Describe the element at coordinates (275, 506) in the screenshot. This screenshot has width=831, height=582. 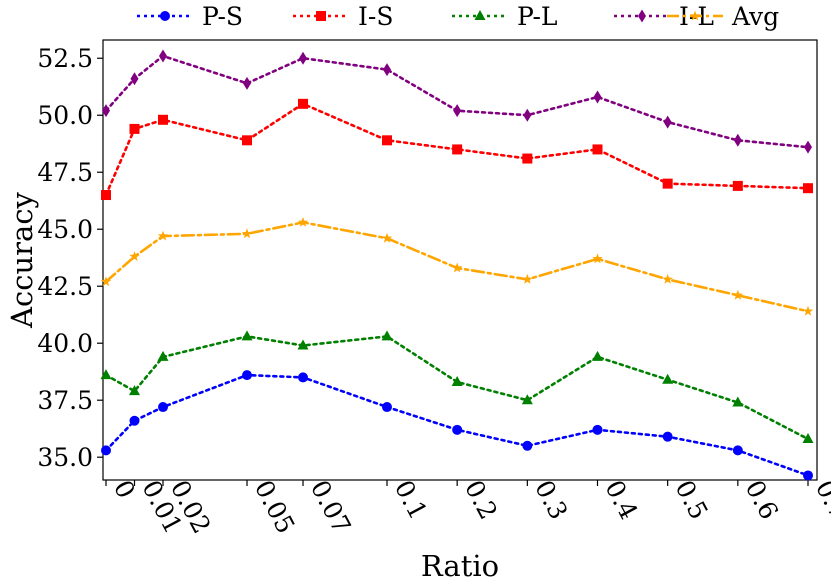
I see `x-tick-label: 0.05` at that location.